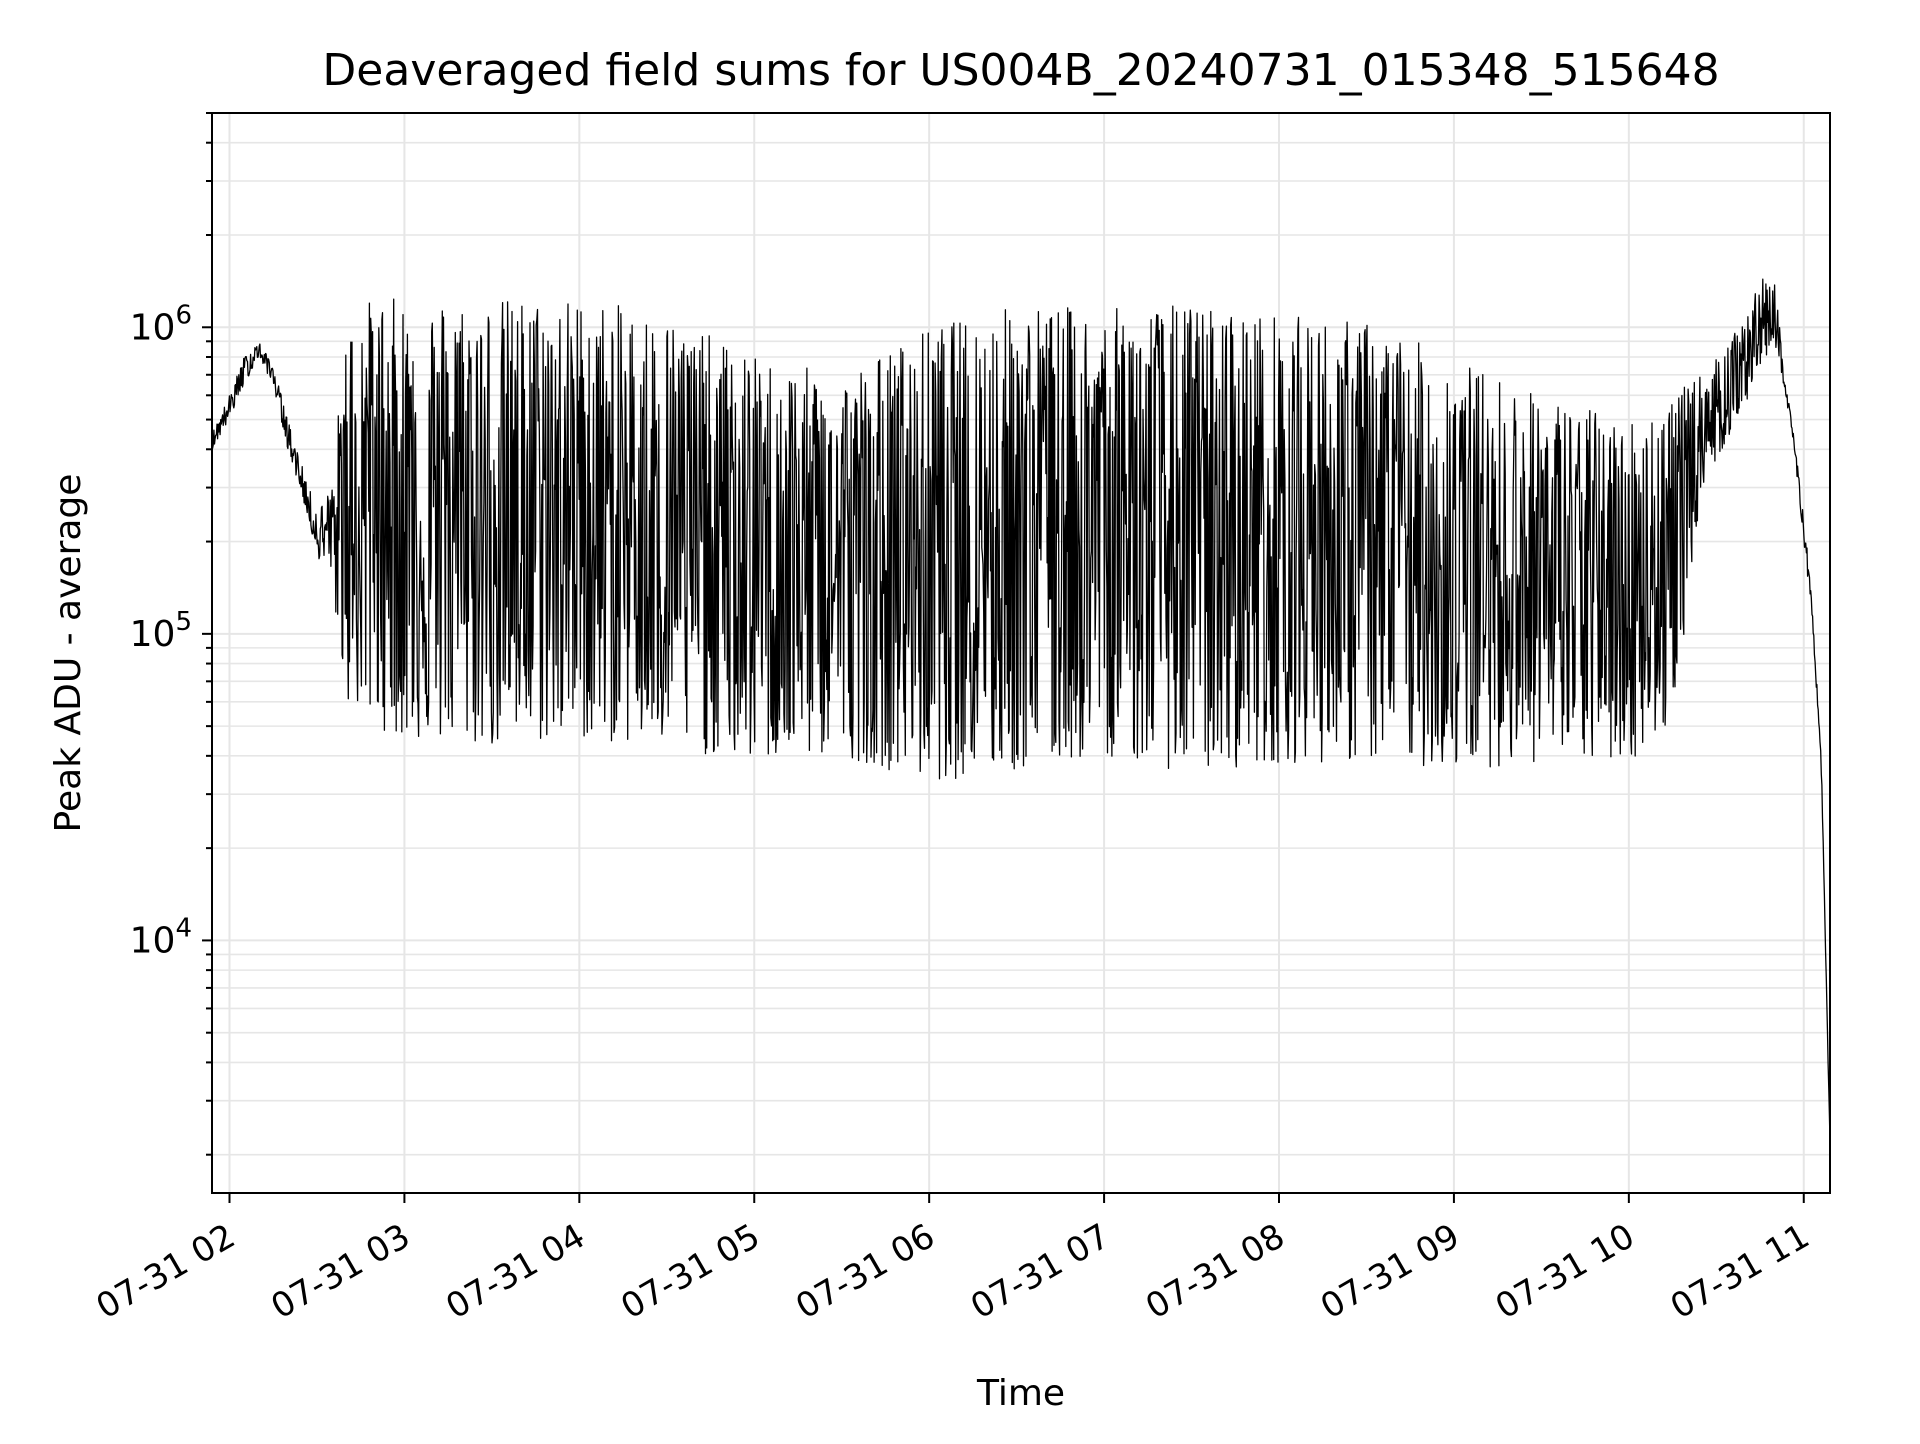 The height and width of the screenshot is (1444, 1920). I want to click on x-axis-label: Time, so click(1020, 1393).